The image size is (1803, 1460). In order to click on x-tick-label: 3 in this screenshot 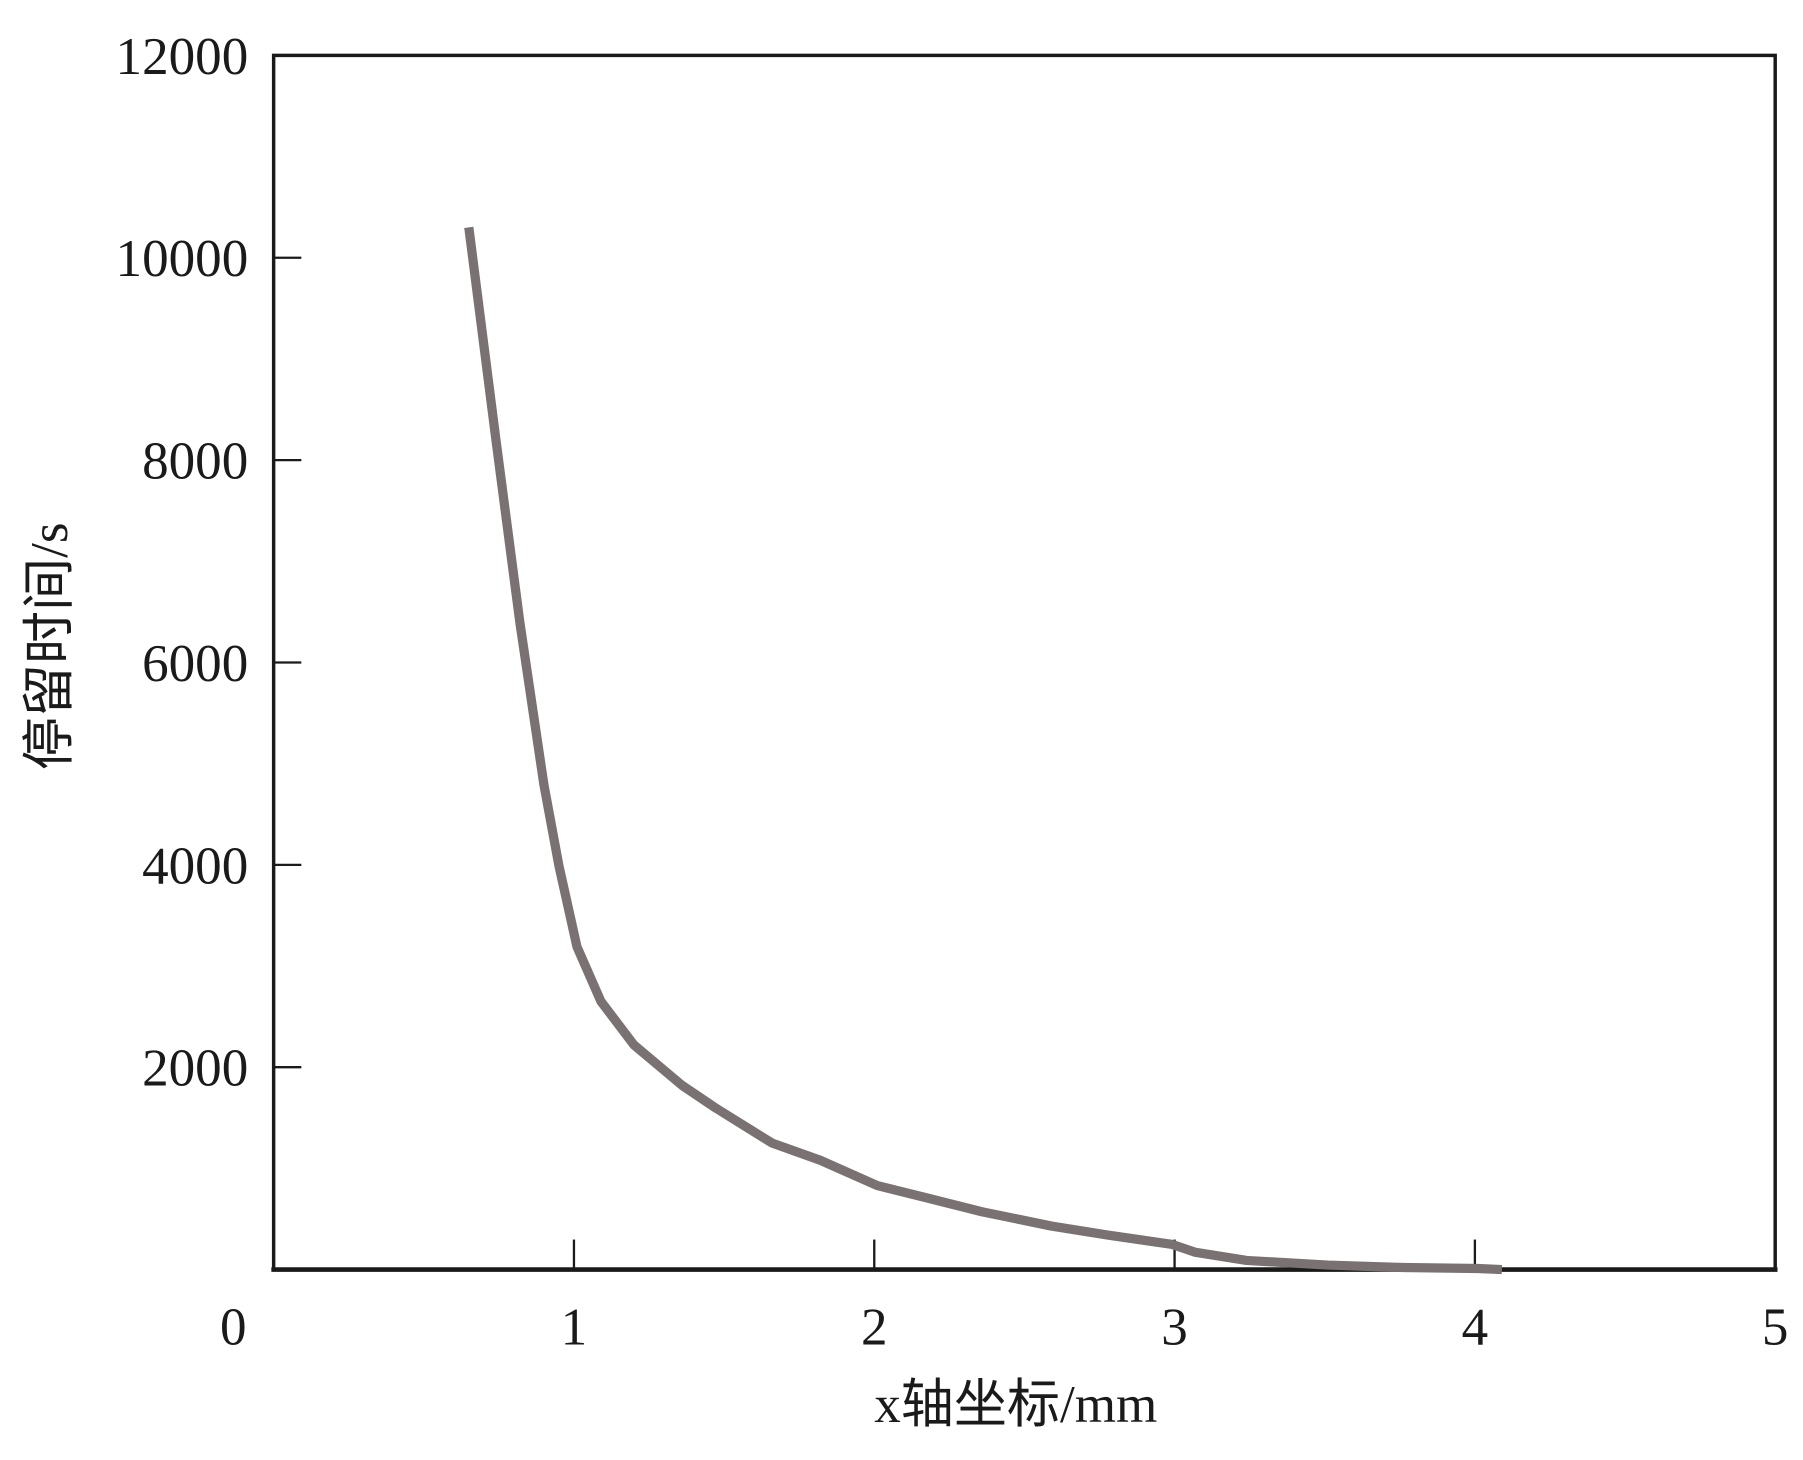, I will do `click(1174, 1328)`.